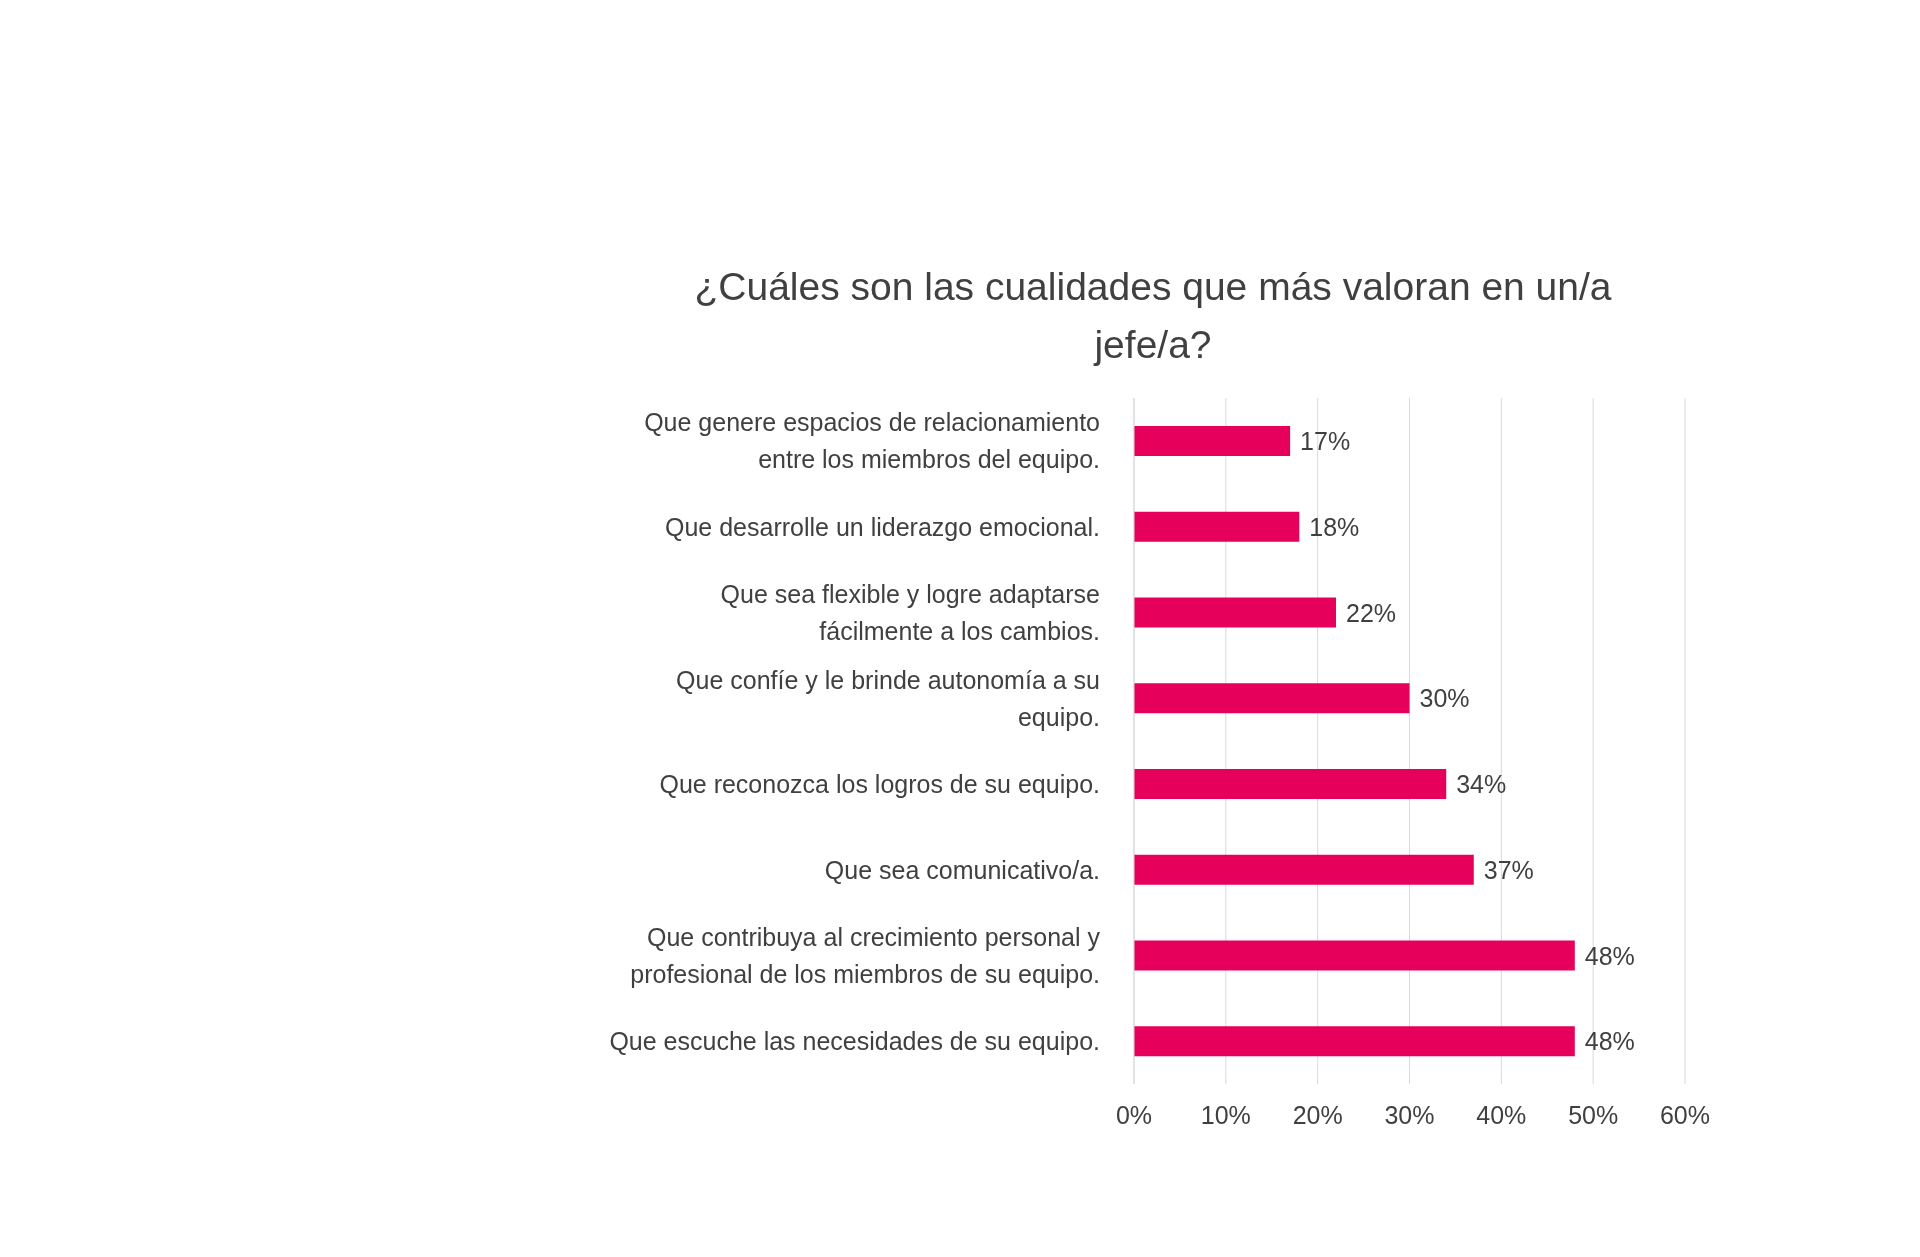 The height and width of the screenshot is (1257, 1920). I want to click on y-tick-label: Que contribuya al crecimiento personal y profesional de los miembros de su equipo., so click(865, 955).